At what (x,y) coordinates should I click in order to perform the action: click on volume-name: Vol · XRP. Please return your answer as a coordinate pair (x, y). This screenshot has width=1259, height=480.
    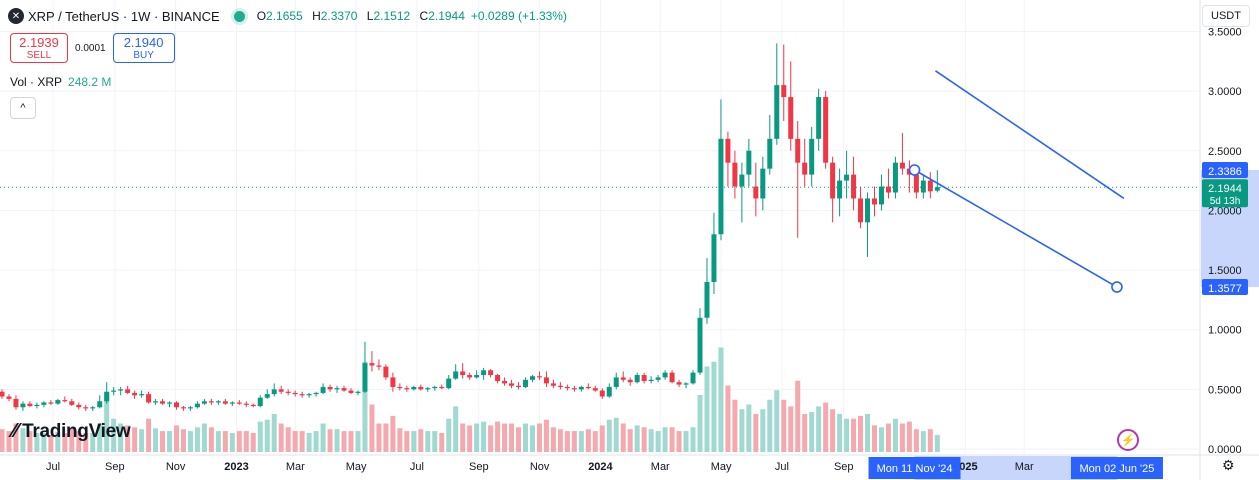
    Looking at the image, I should click on (36, 82).